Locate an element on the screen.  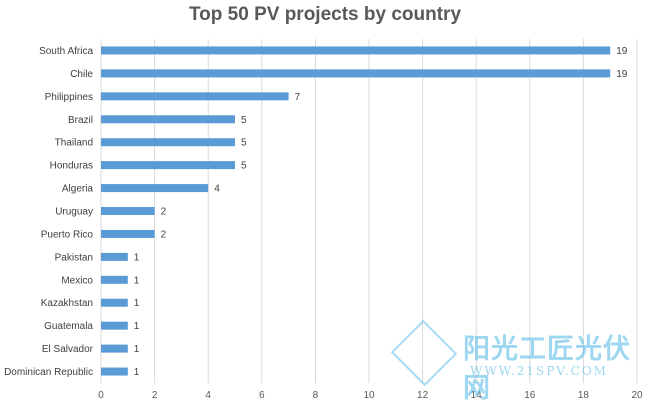
watermark-text: 阳光工匠光伏网 is located at coordinates (547, 369).